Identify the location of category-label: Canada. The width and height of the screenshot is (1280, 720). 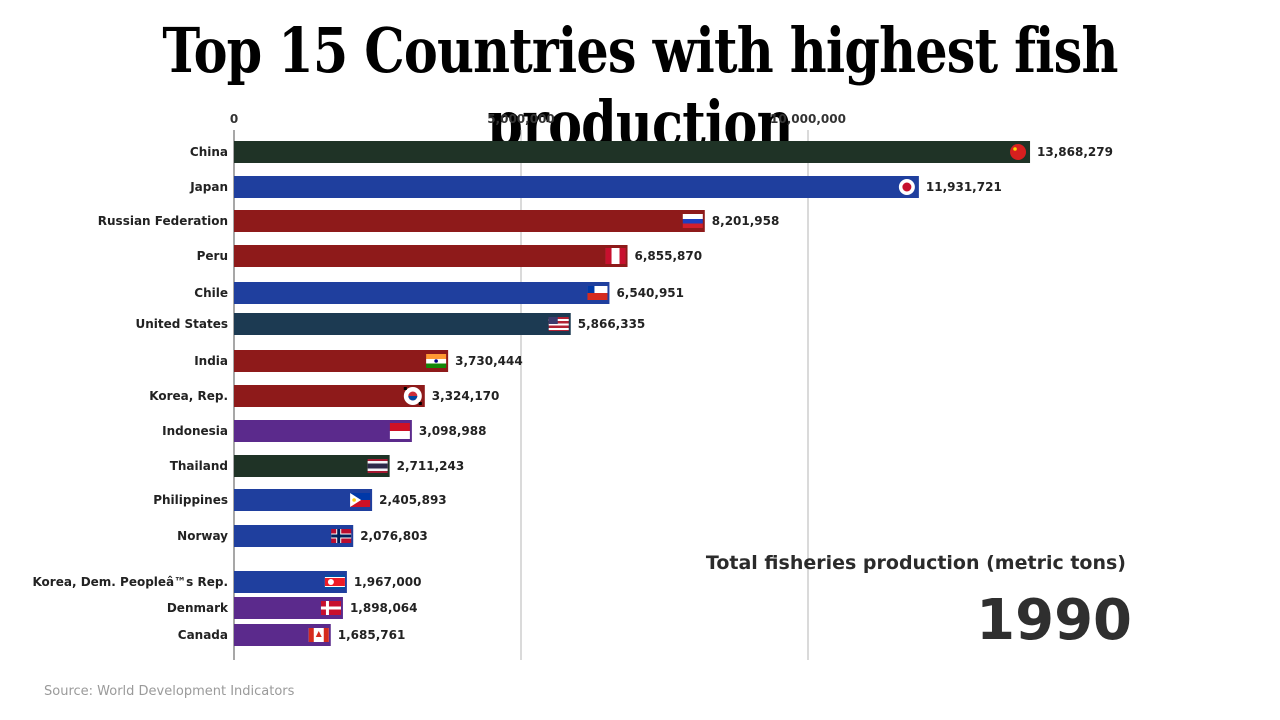
(203, 635).